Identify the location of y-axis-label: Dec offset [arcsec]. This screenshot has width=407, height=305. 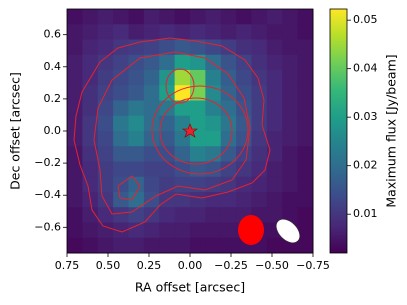
(15, 131).